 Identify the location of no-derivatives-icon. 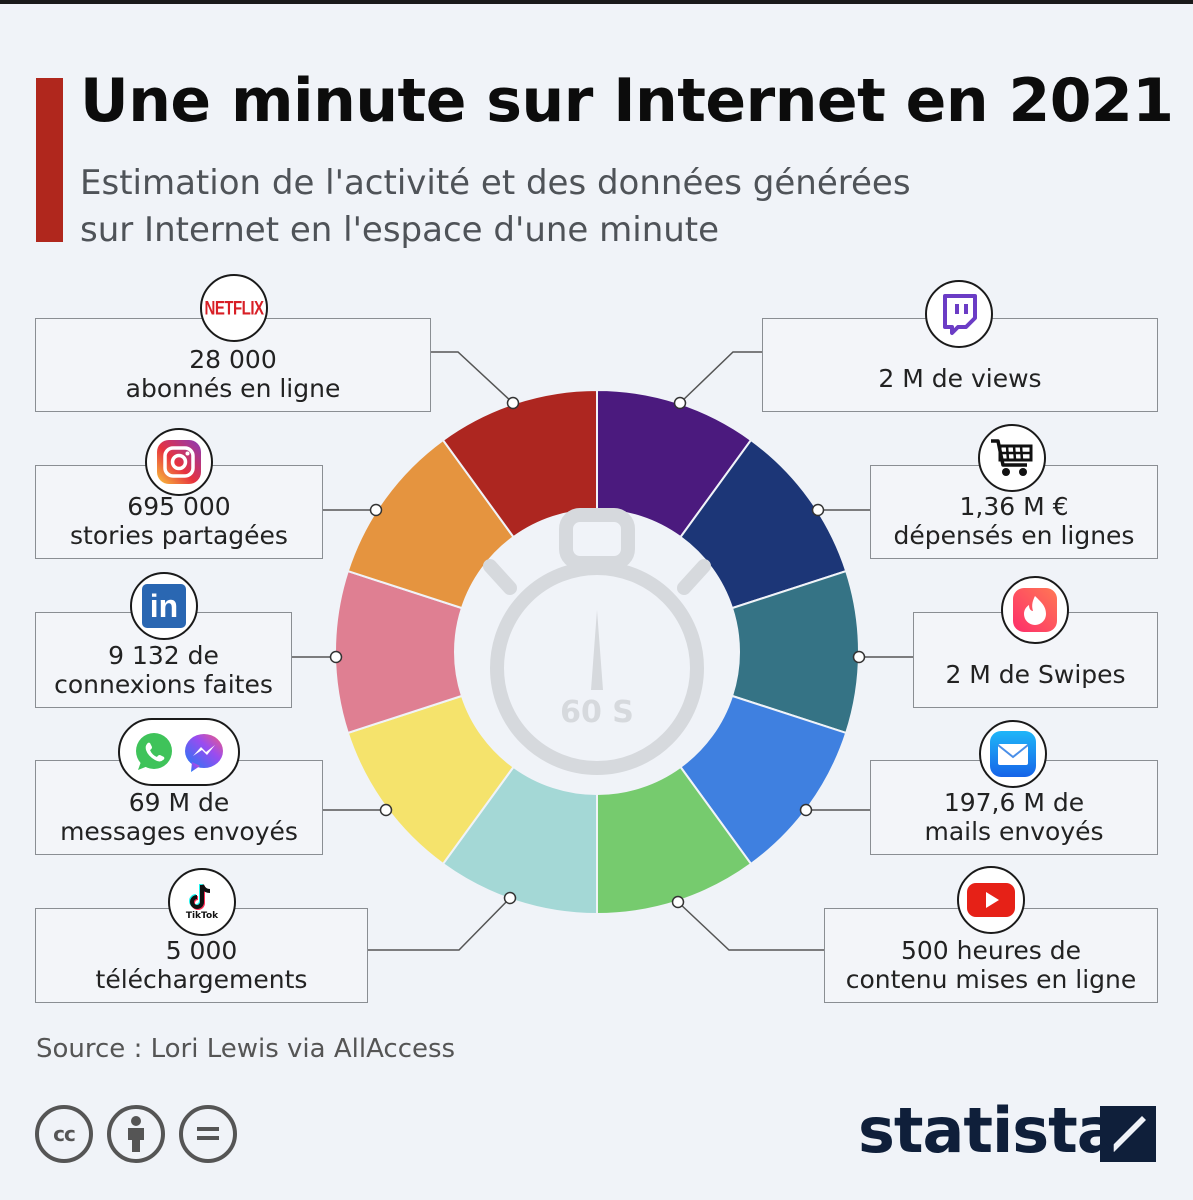
(208, 1134).